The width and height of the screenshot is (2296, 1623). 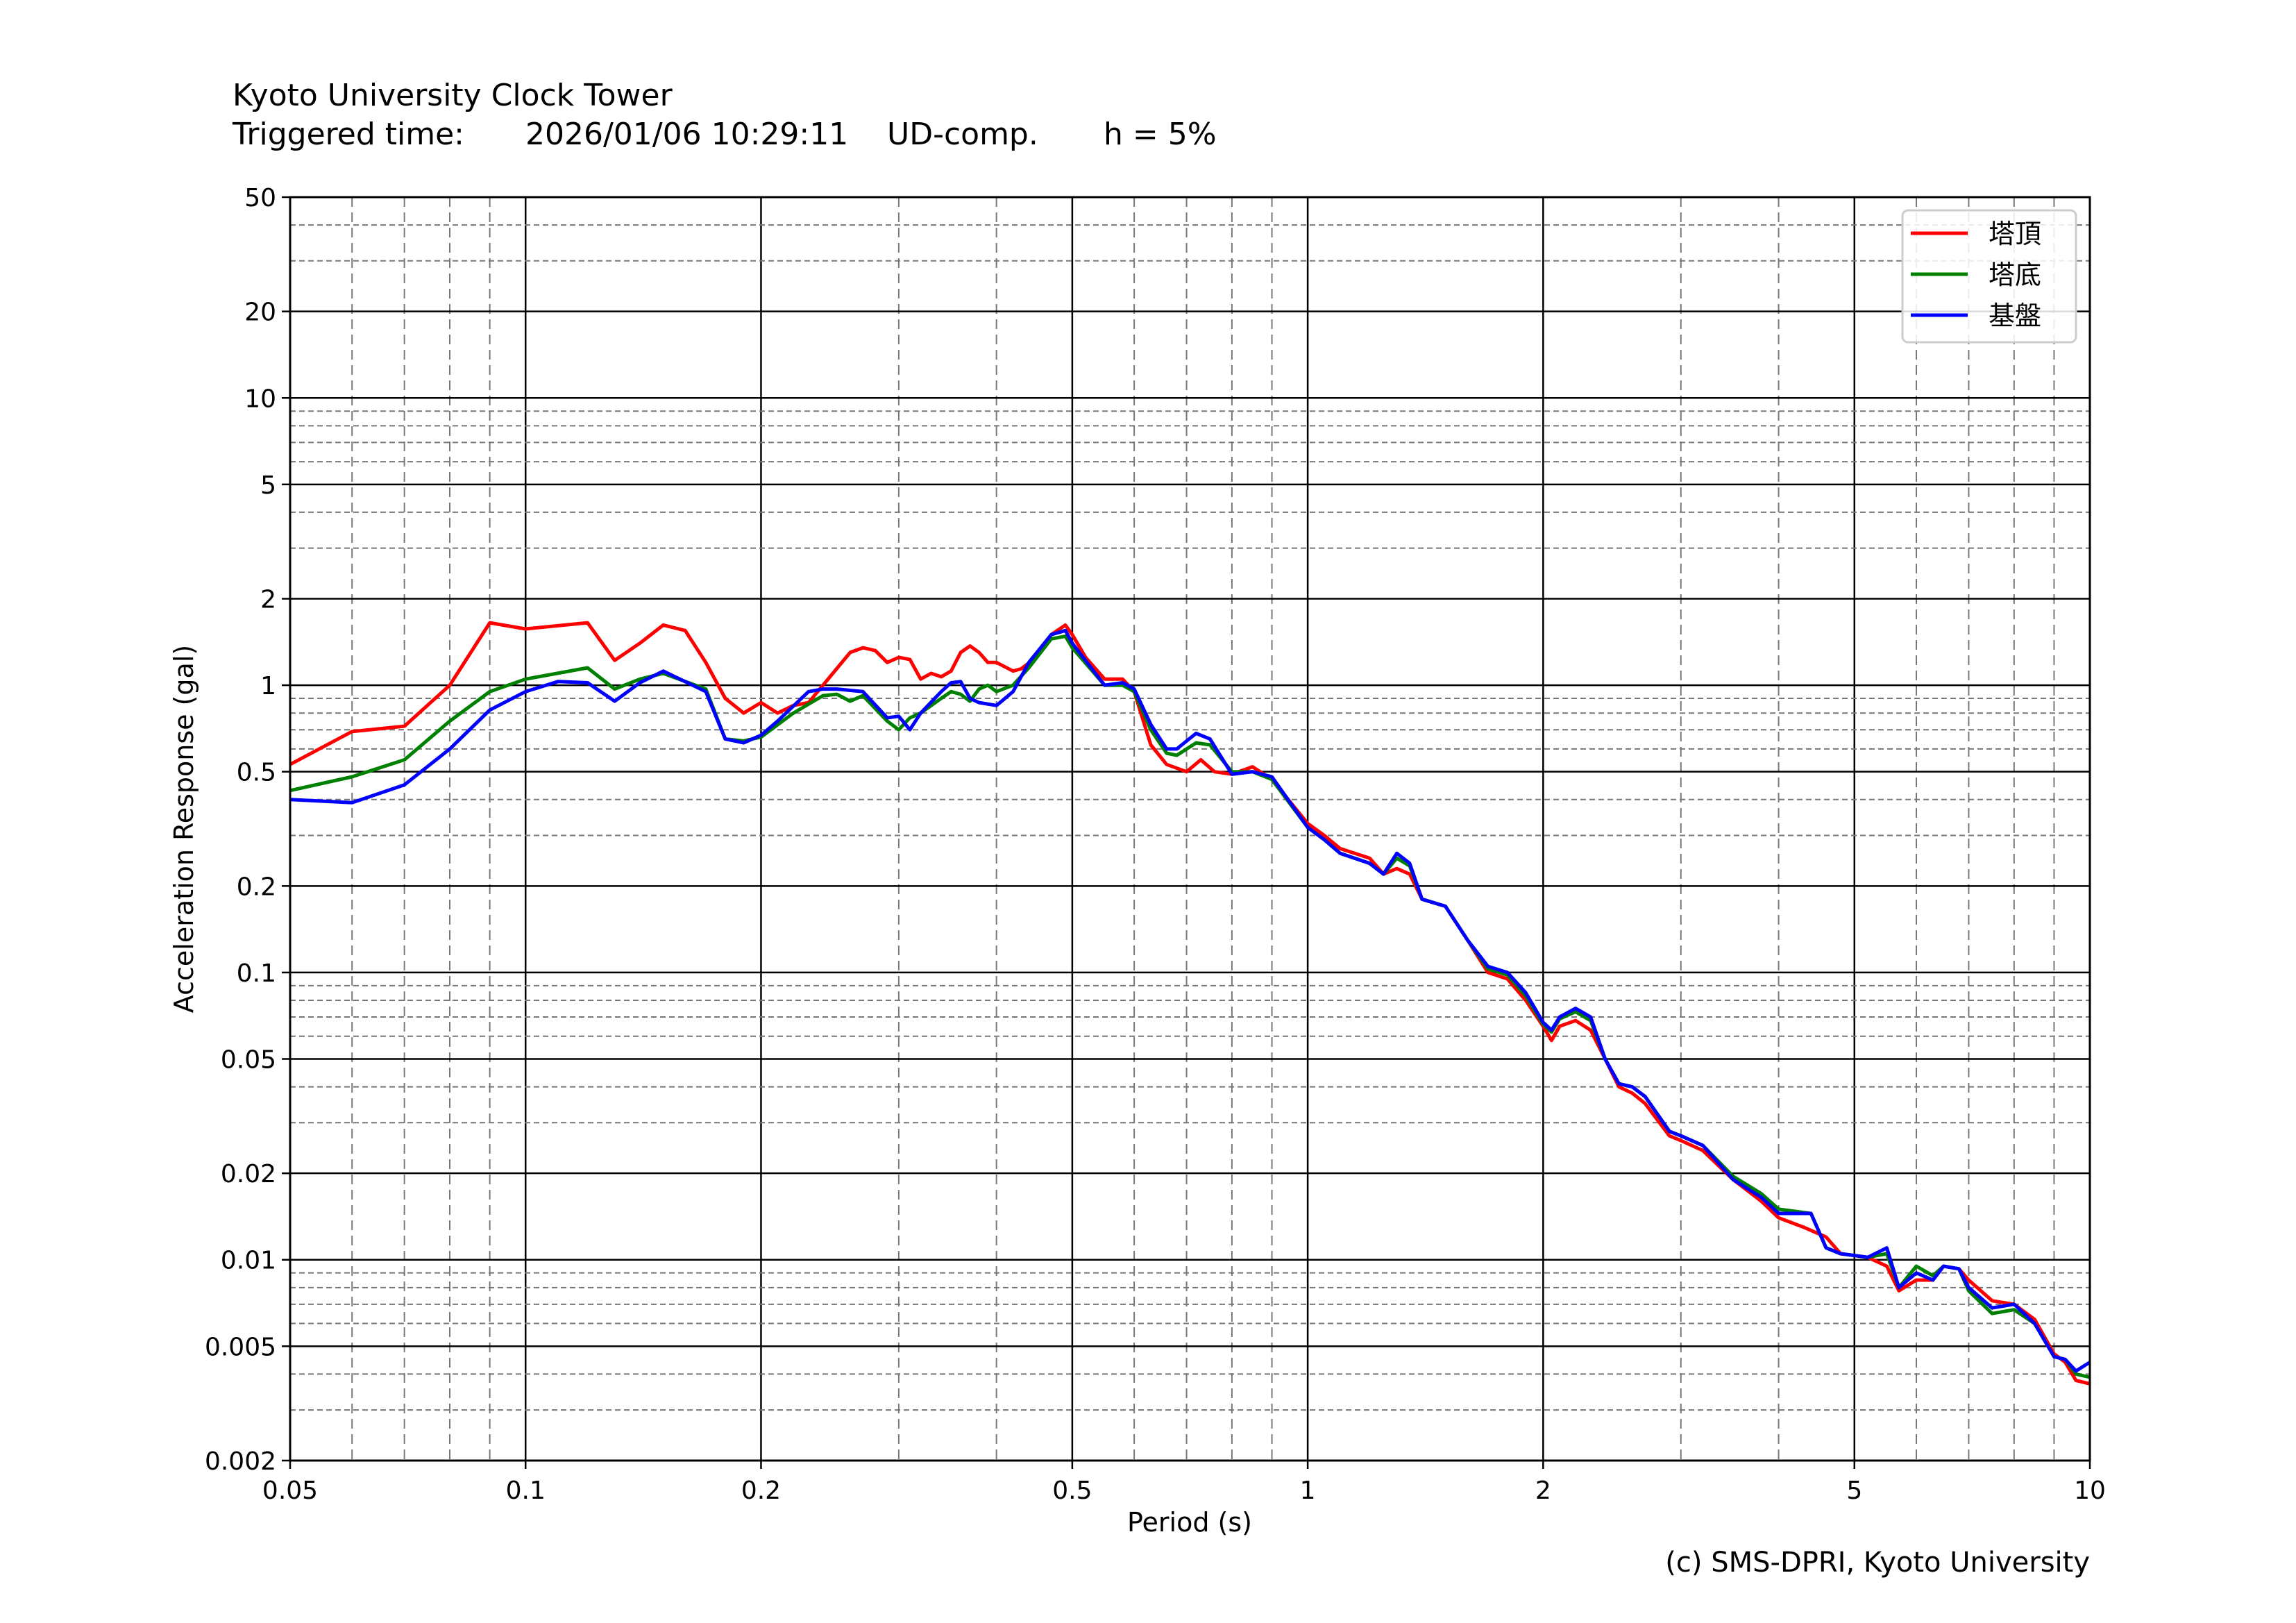 What do you see at coordinates (260, 198) in the screenshot?
I see `y-tick-label: 50` at bounding box center [260, 198].